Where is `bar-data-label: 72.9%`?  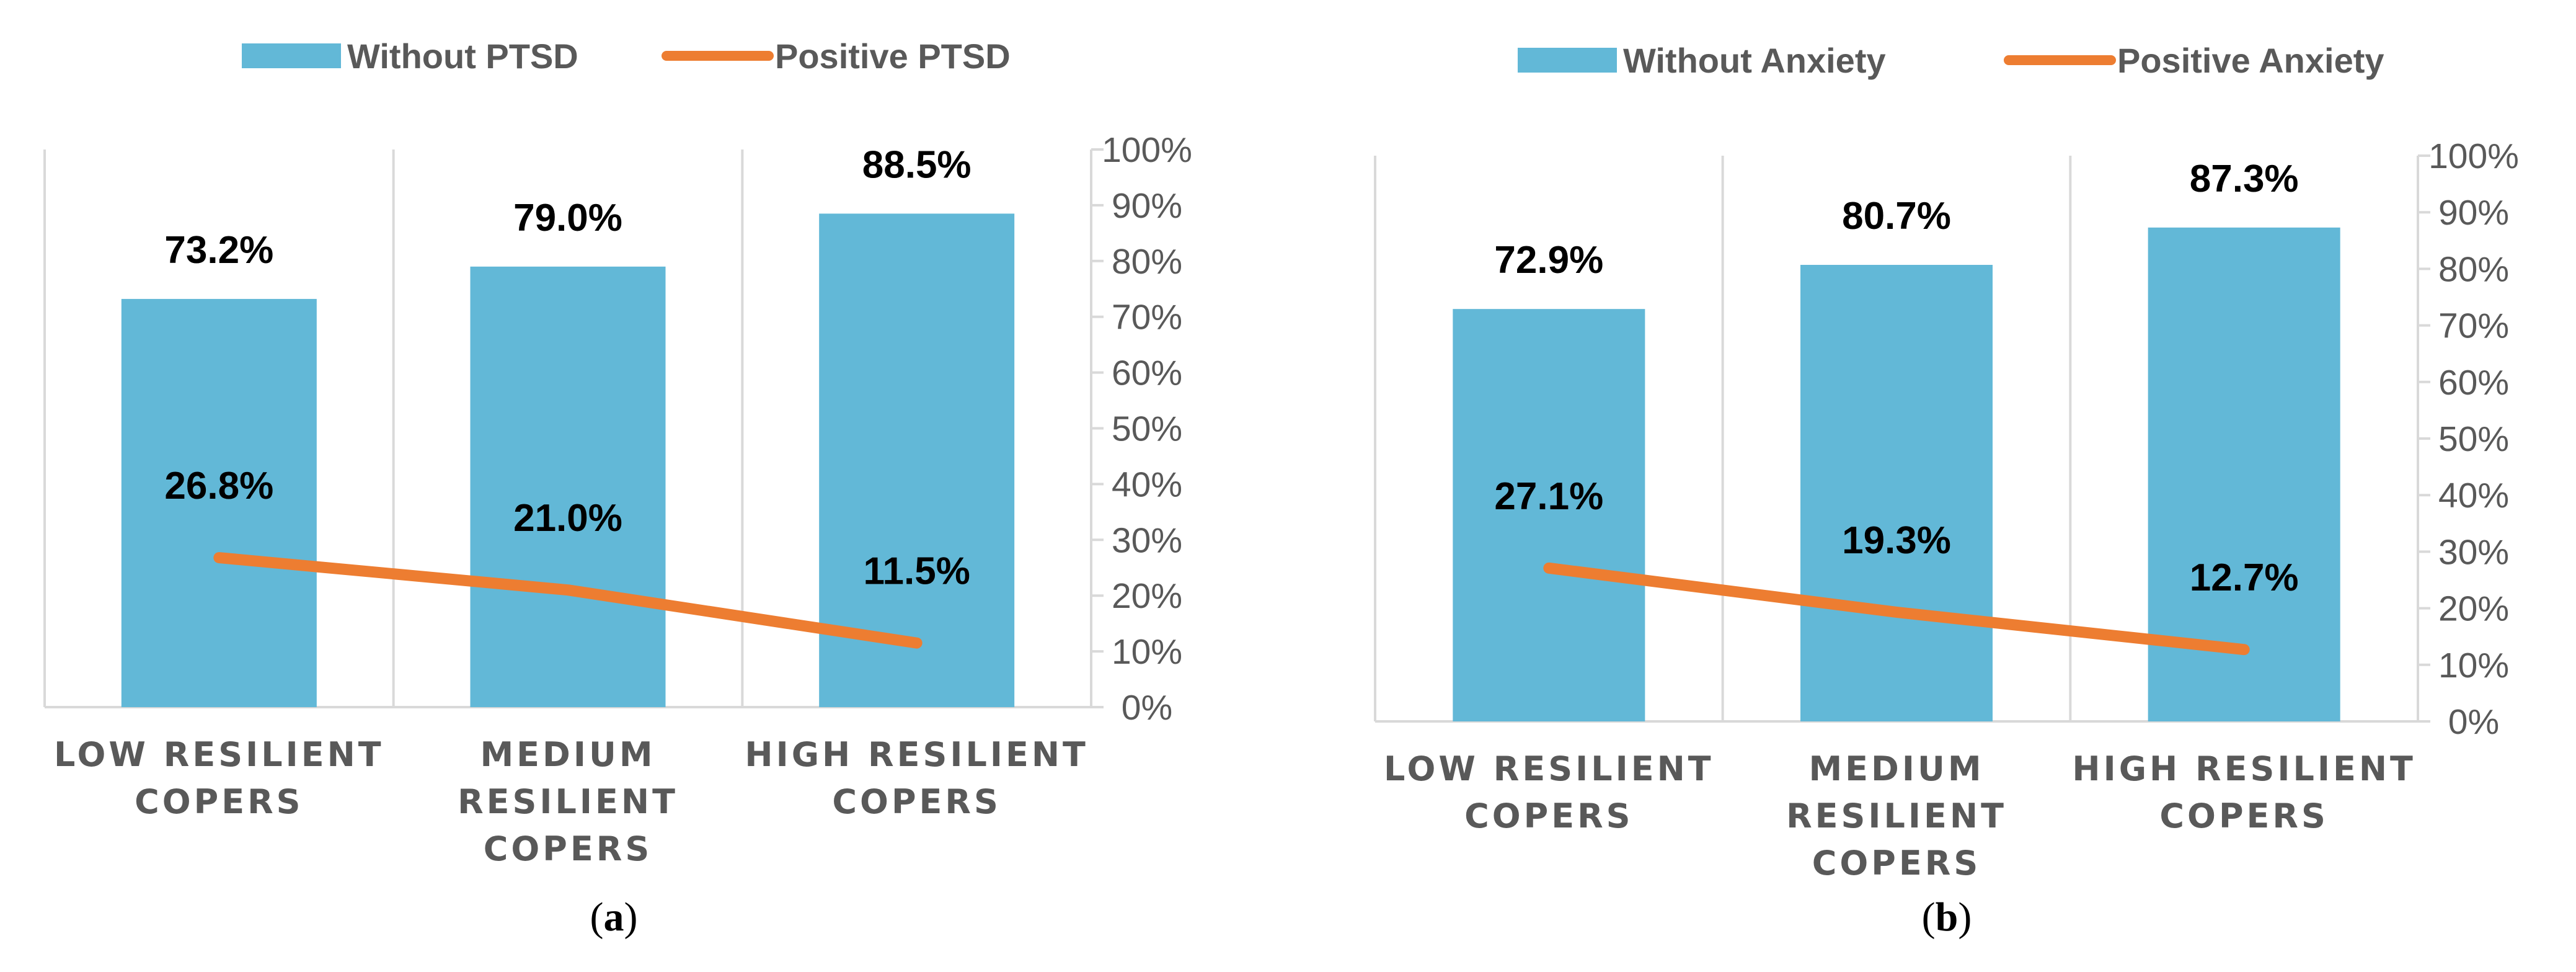
bar-data-label: 72.9% is located at coordinates (1549, 260).